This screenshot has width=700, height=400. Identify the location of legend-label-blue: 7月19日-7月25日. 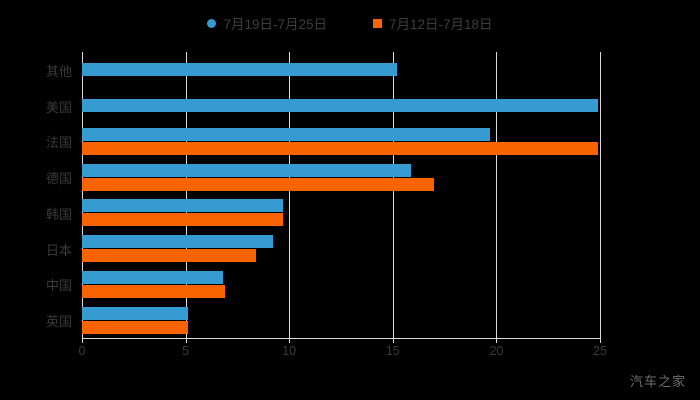
(275, 24).